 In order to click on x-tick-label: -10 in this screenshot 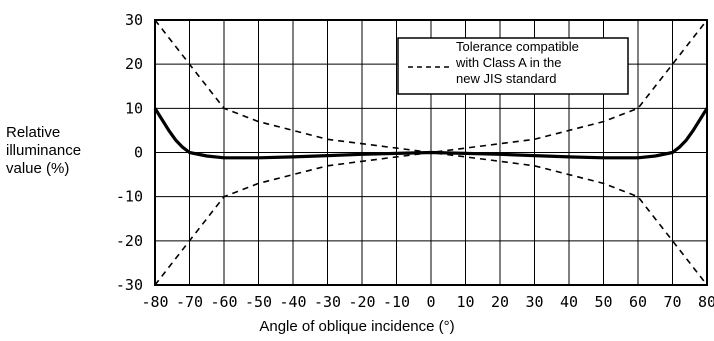, I will do `click(396, 302)`.